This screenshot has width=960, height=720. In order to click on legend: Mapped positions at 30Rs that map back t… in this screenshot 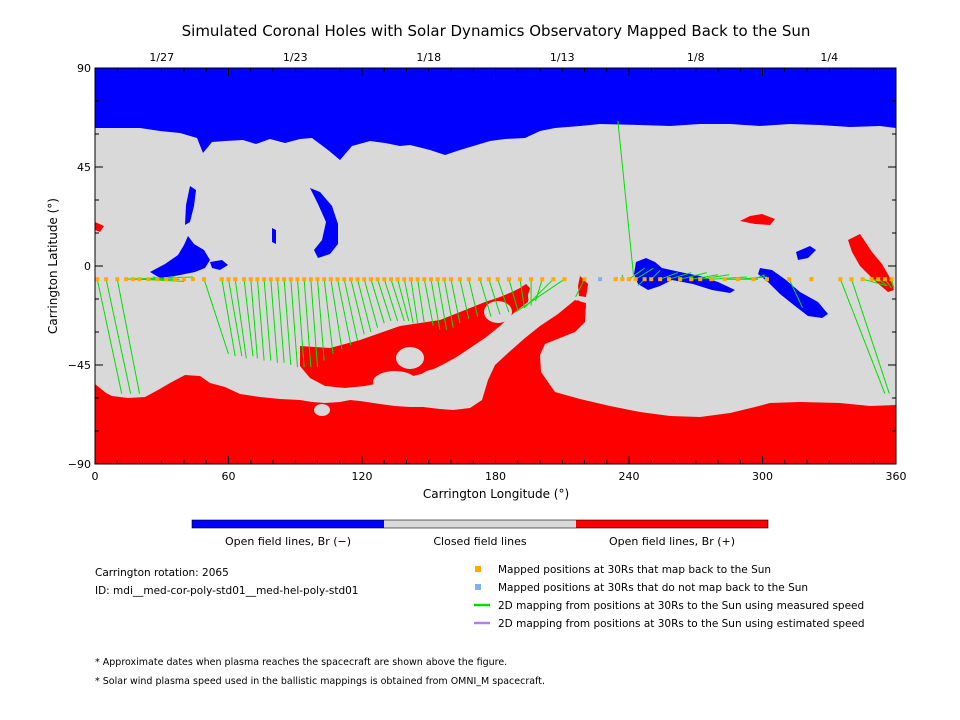, I will do `click(669, 597)`.